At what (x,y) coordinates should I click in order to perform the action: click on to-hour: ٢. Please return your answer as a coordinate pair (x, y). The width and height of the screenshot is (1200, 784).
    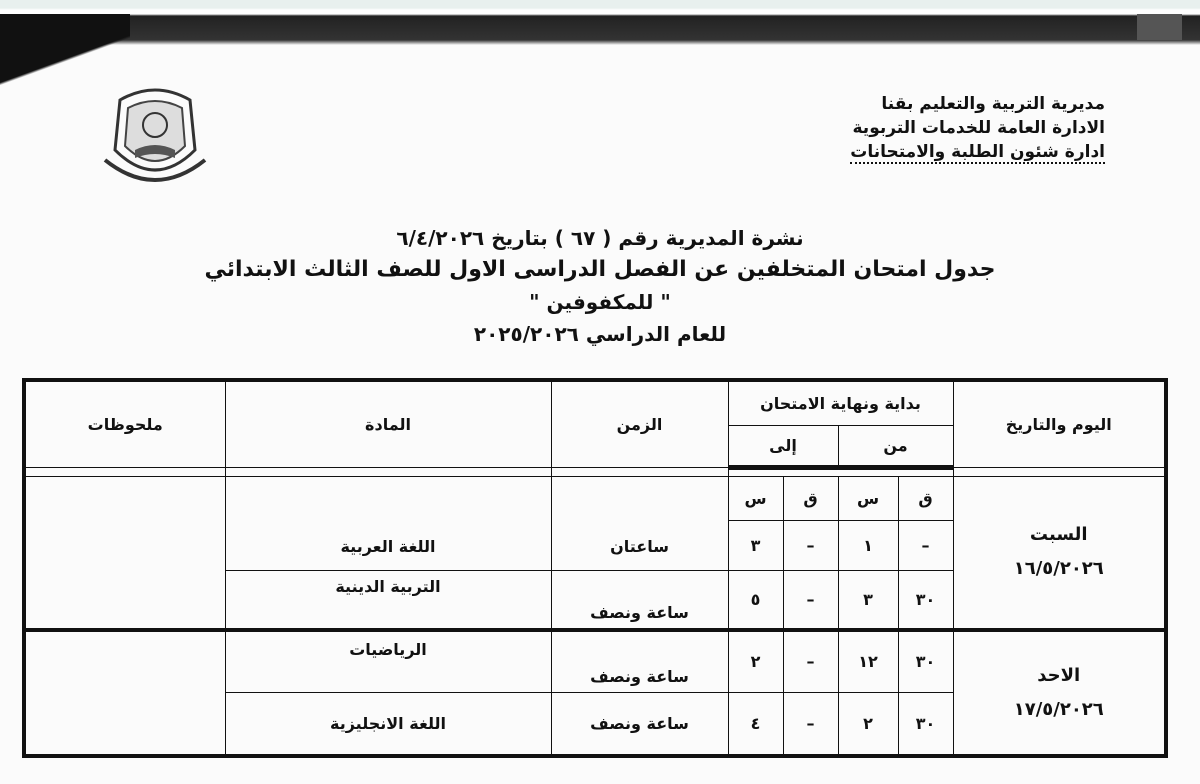
    Looking at the image, I should click on (755, 661).